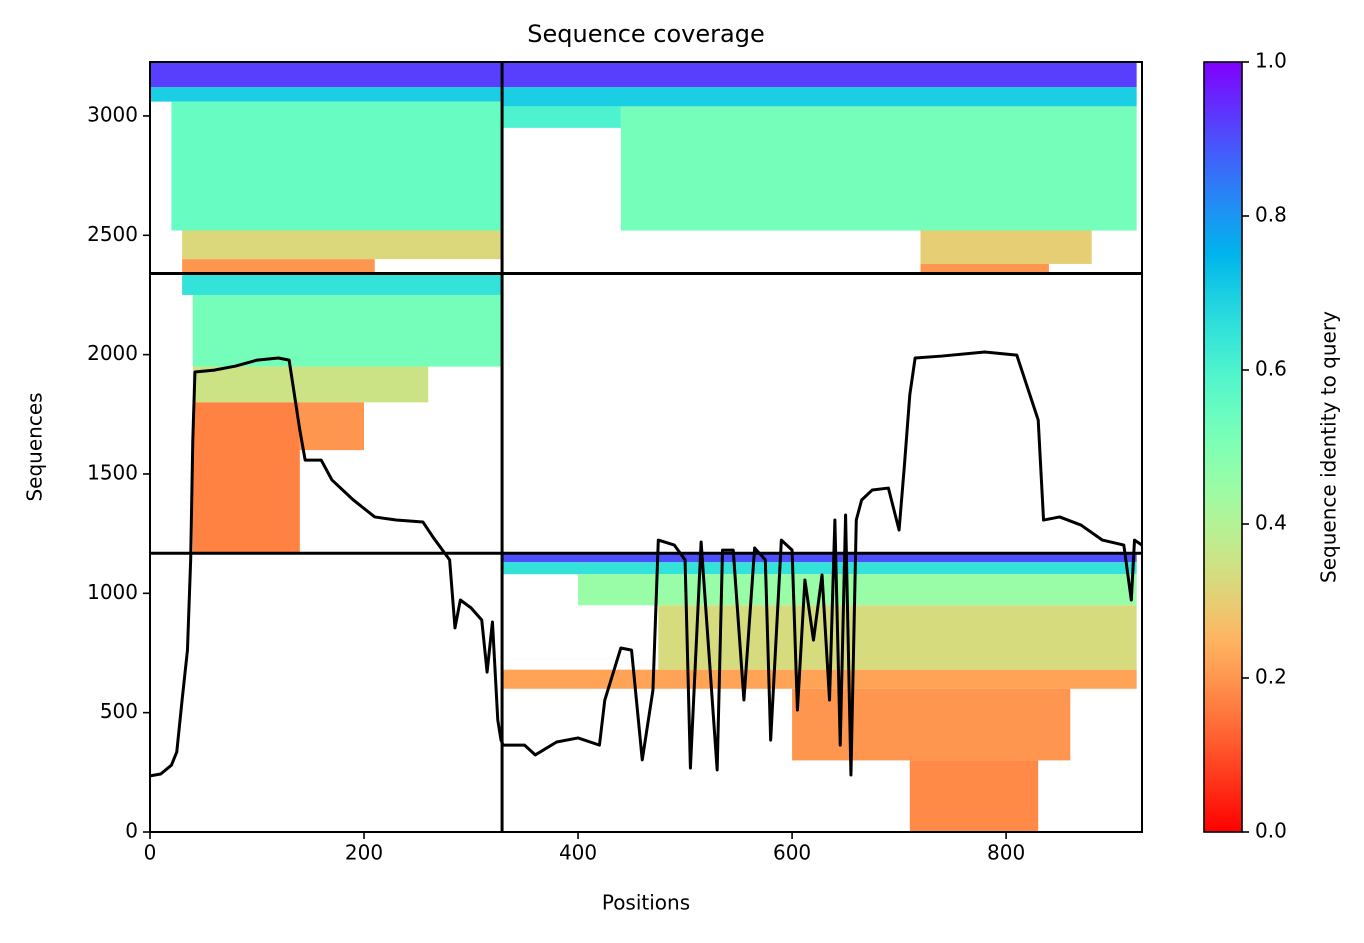 This screenshot has height=943, width=1364. Describe the element at coordinates (1271, 61) in the screenshot. I see `colorbar-tick-label: 1.0` at that location.